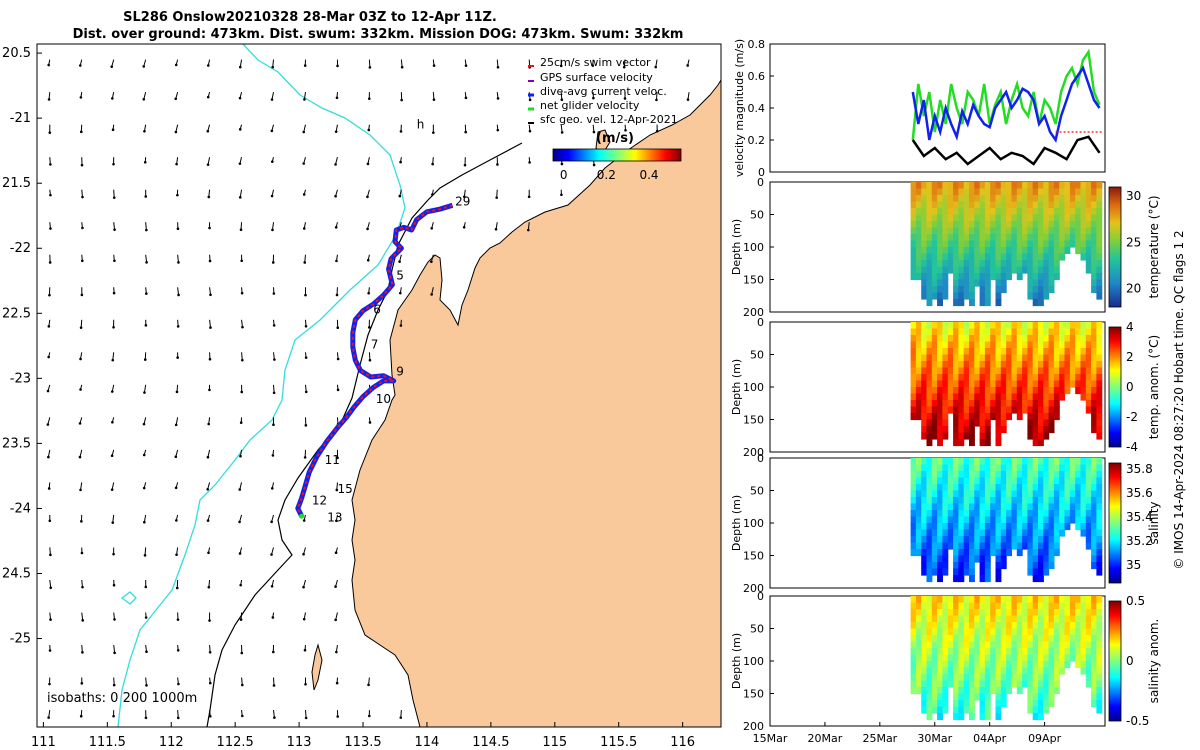  Describe the element at coordinates (934, 738) in the screenshot. I see `time-tick-label: 30Mar` at that location.